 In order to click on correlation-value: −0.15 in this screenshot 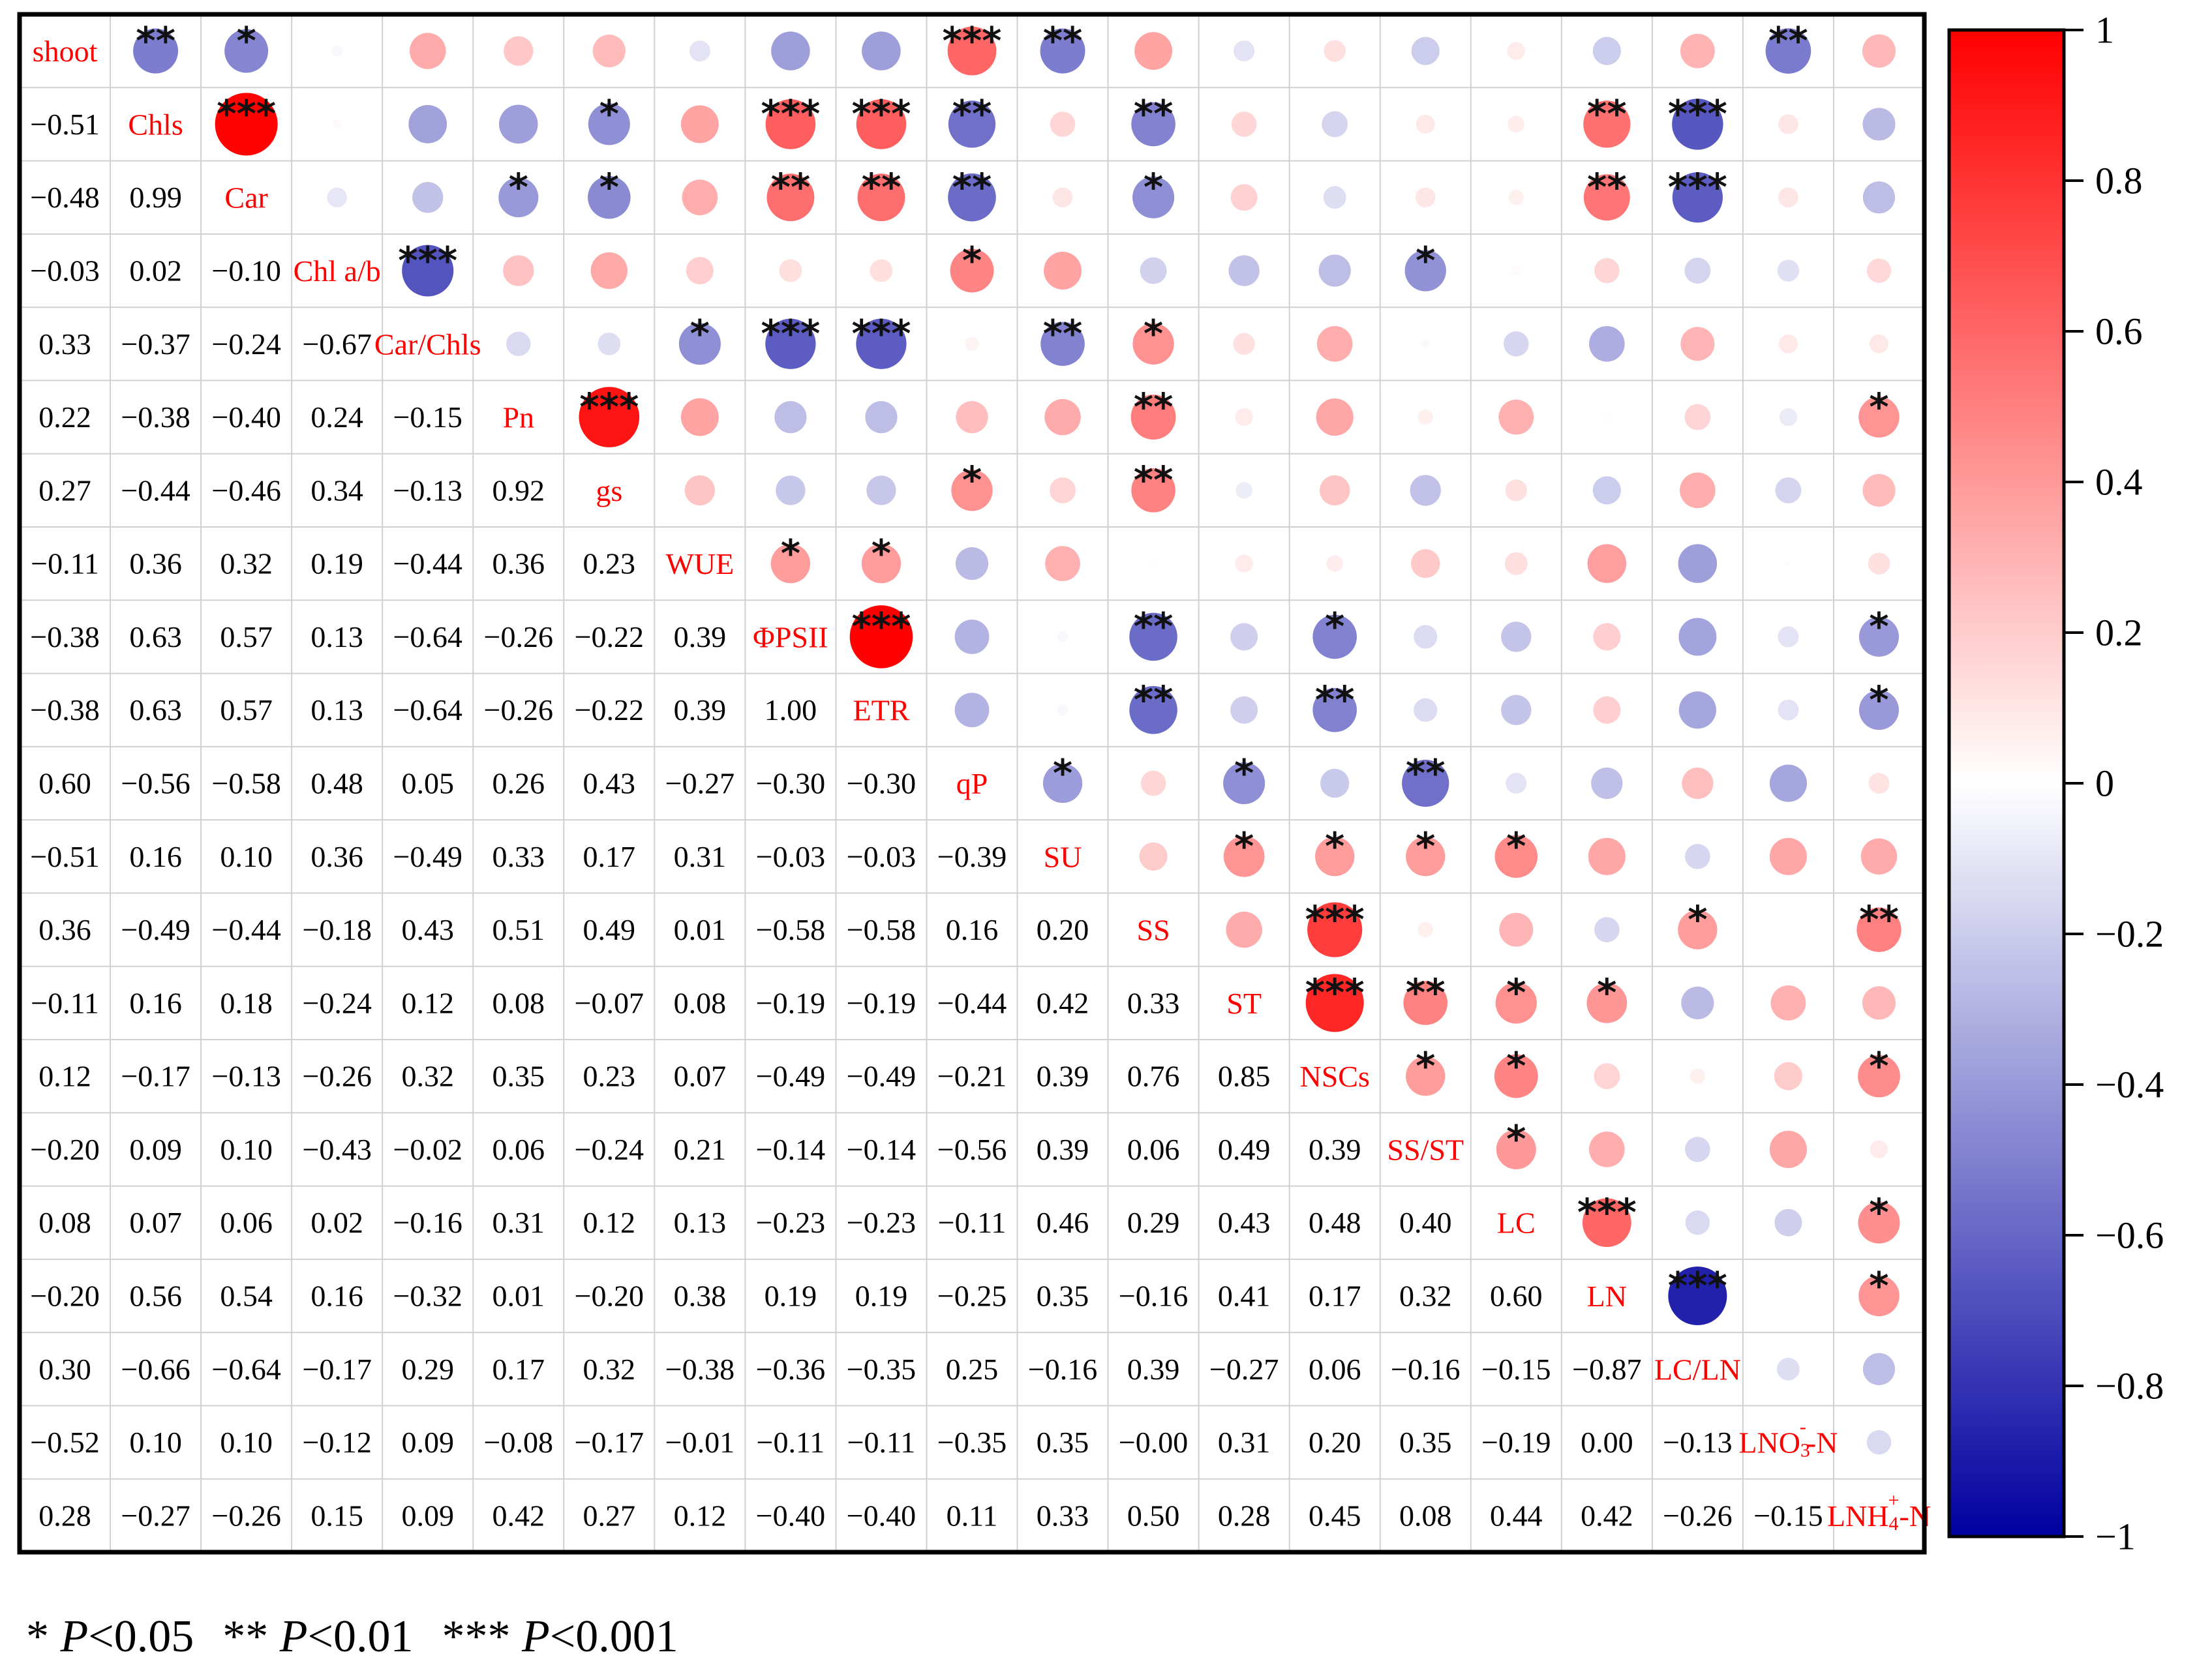, I will do `click(1788, 1516)`.